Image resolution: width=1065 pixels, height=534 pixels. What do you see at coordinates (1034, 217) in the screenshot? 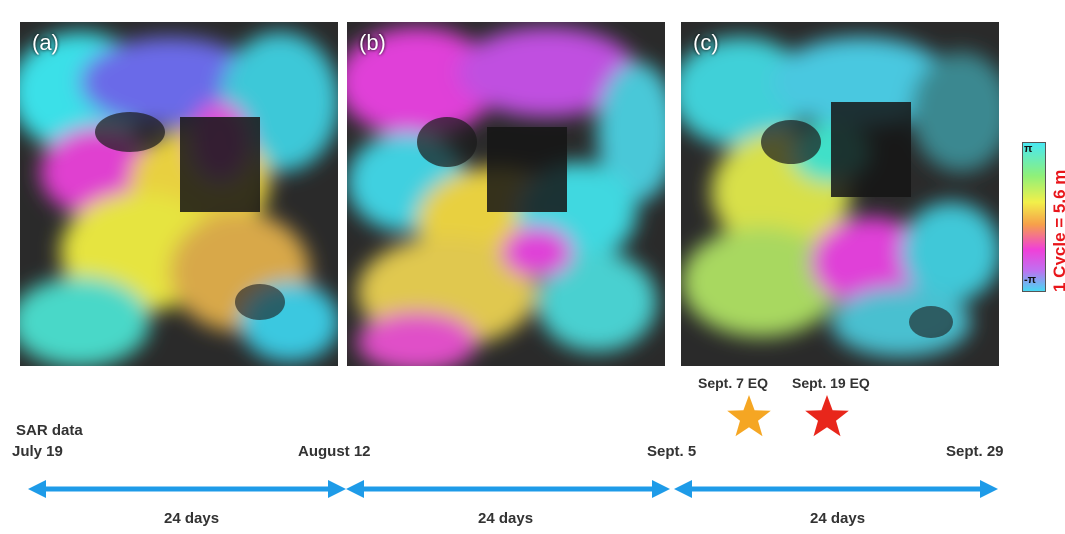
I see `phase-colorbar` at bounding box center [1034, 217].